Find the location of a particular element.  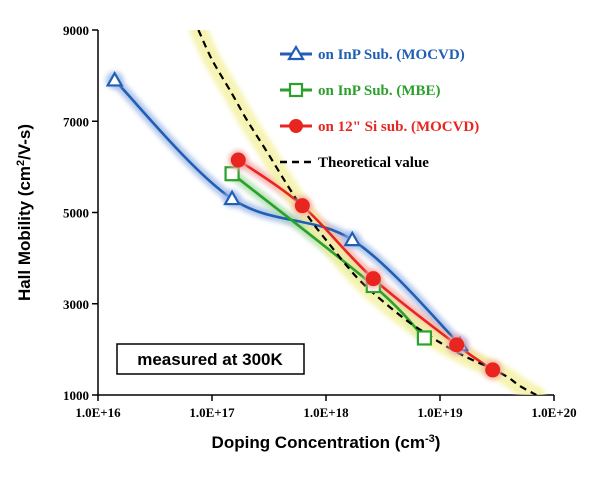

legend-label-2: on InP Sub. (MBE) is located at coordinates (379, 91).